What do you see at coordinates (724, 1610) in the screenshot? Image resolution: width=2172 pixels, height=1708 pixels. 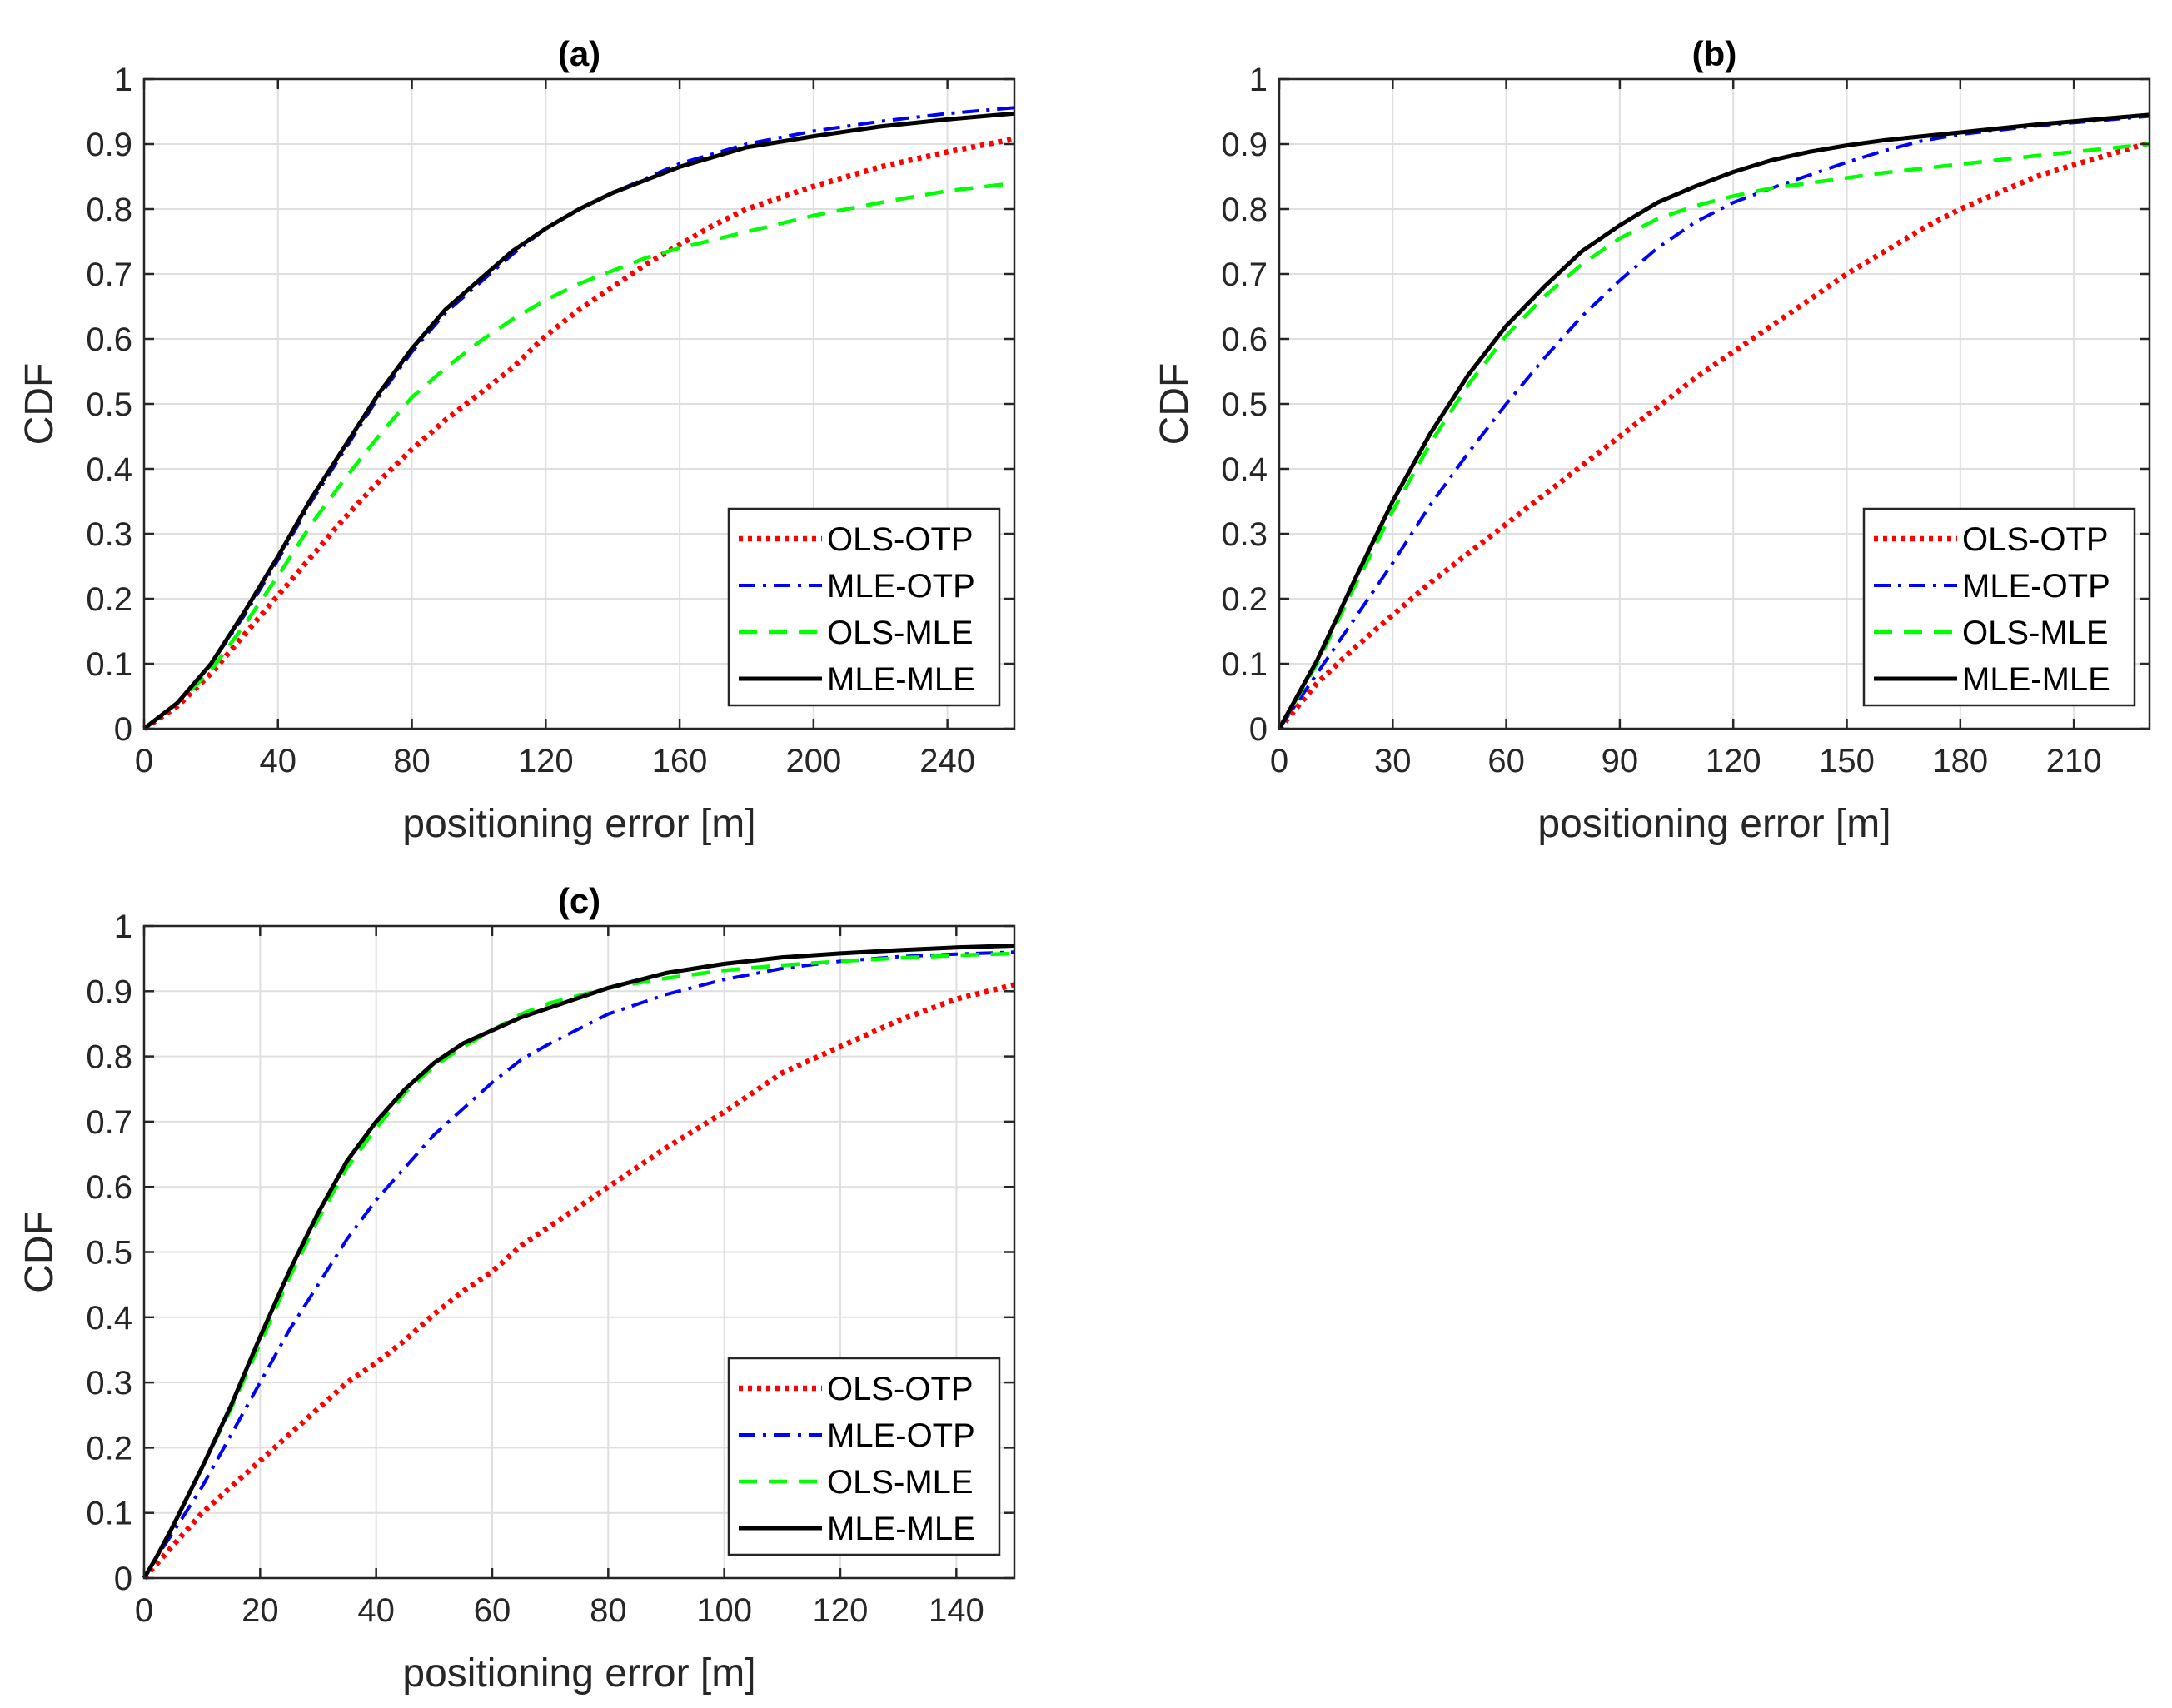 I see `x-tick-label: 100` at bounding box center [724, 1610].